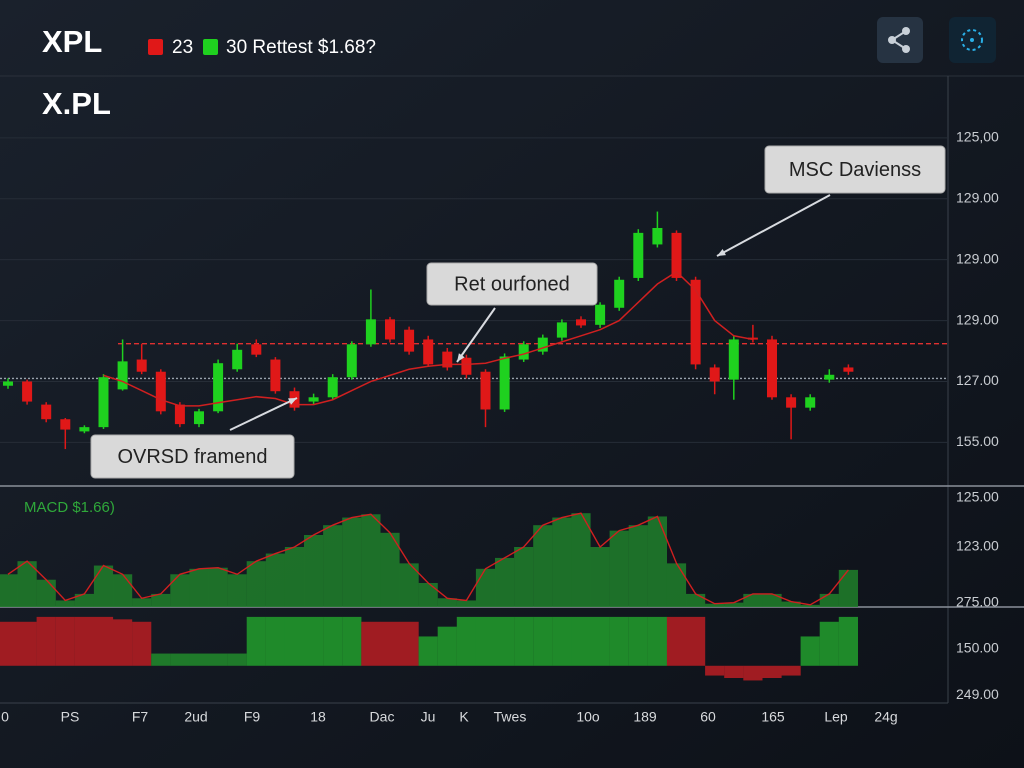  Describe the element at coordinates (382, 717) in the screenshot. I see `x-tick-label: Dac` at that location.